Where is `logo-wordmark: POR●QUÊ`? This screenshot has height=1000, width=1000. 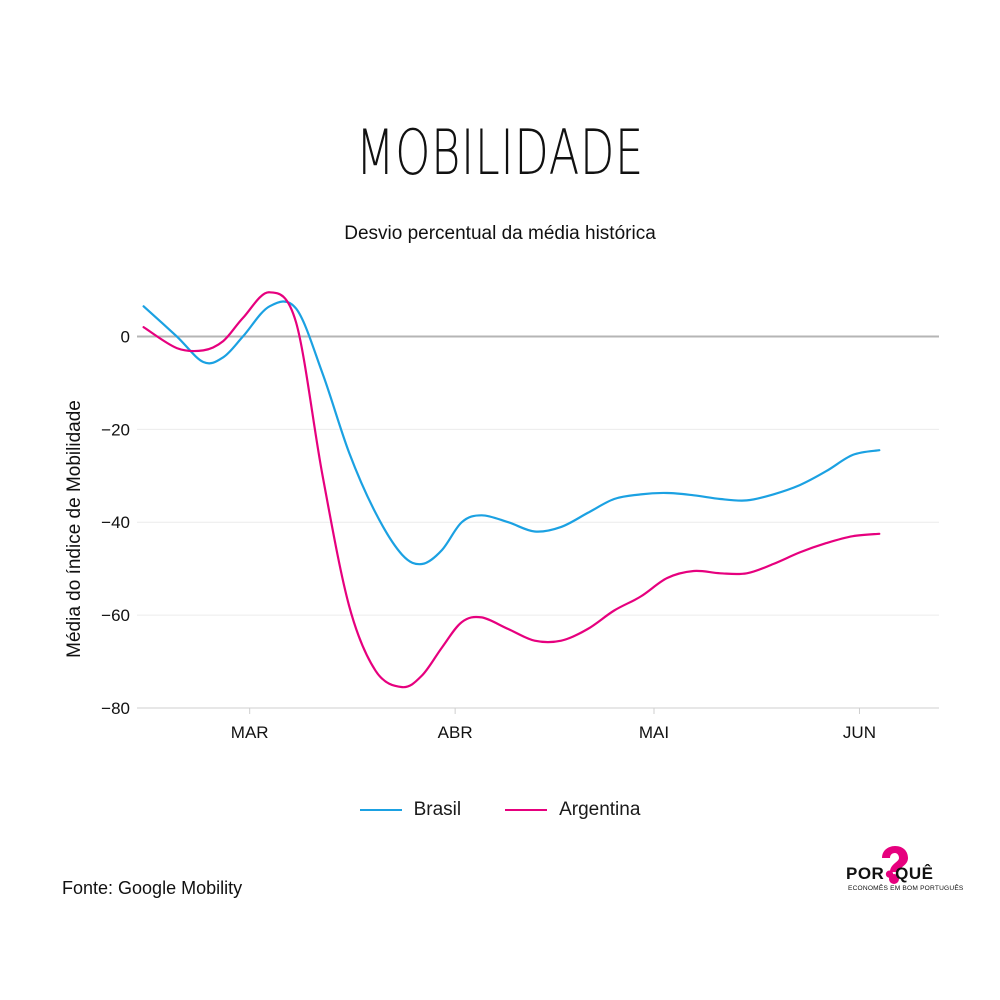
logo-wordmark: POR●QUÊ is located at coordinates (890, 873).